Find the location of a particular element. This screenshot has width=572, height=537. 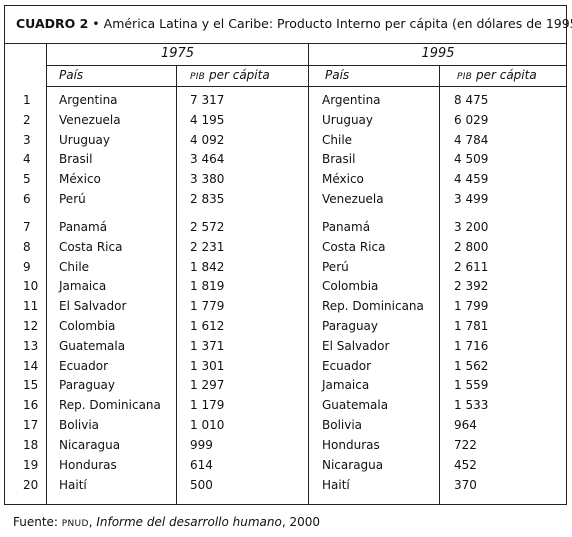

pib-1975-cell: 614 is located at coordinates (201, 465).